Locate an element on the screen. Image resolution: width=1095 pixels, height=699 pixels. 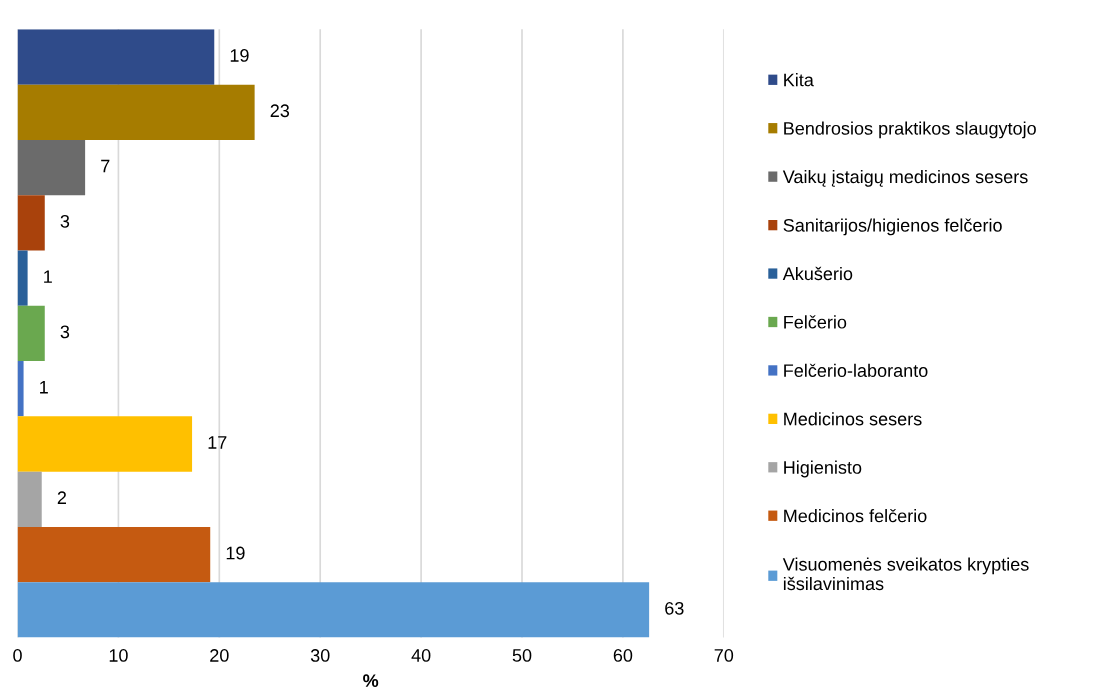
data-label: 23 is located at coordinates (280, 111).